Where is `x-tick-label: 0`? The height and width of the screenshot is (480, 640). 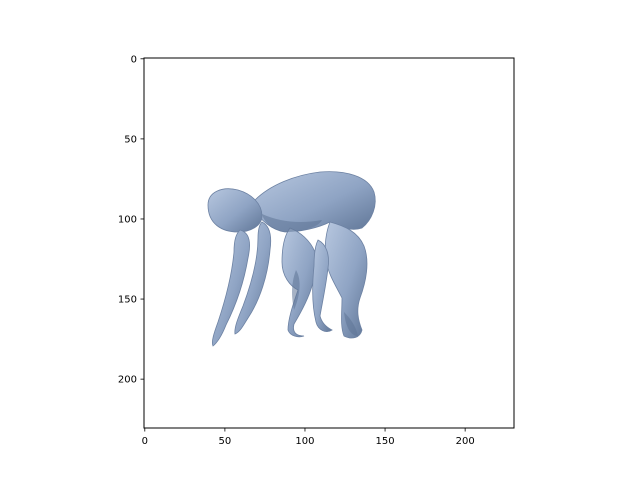 x-tick-label: 0 is located at coordinates (145, 441).